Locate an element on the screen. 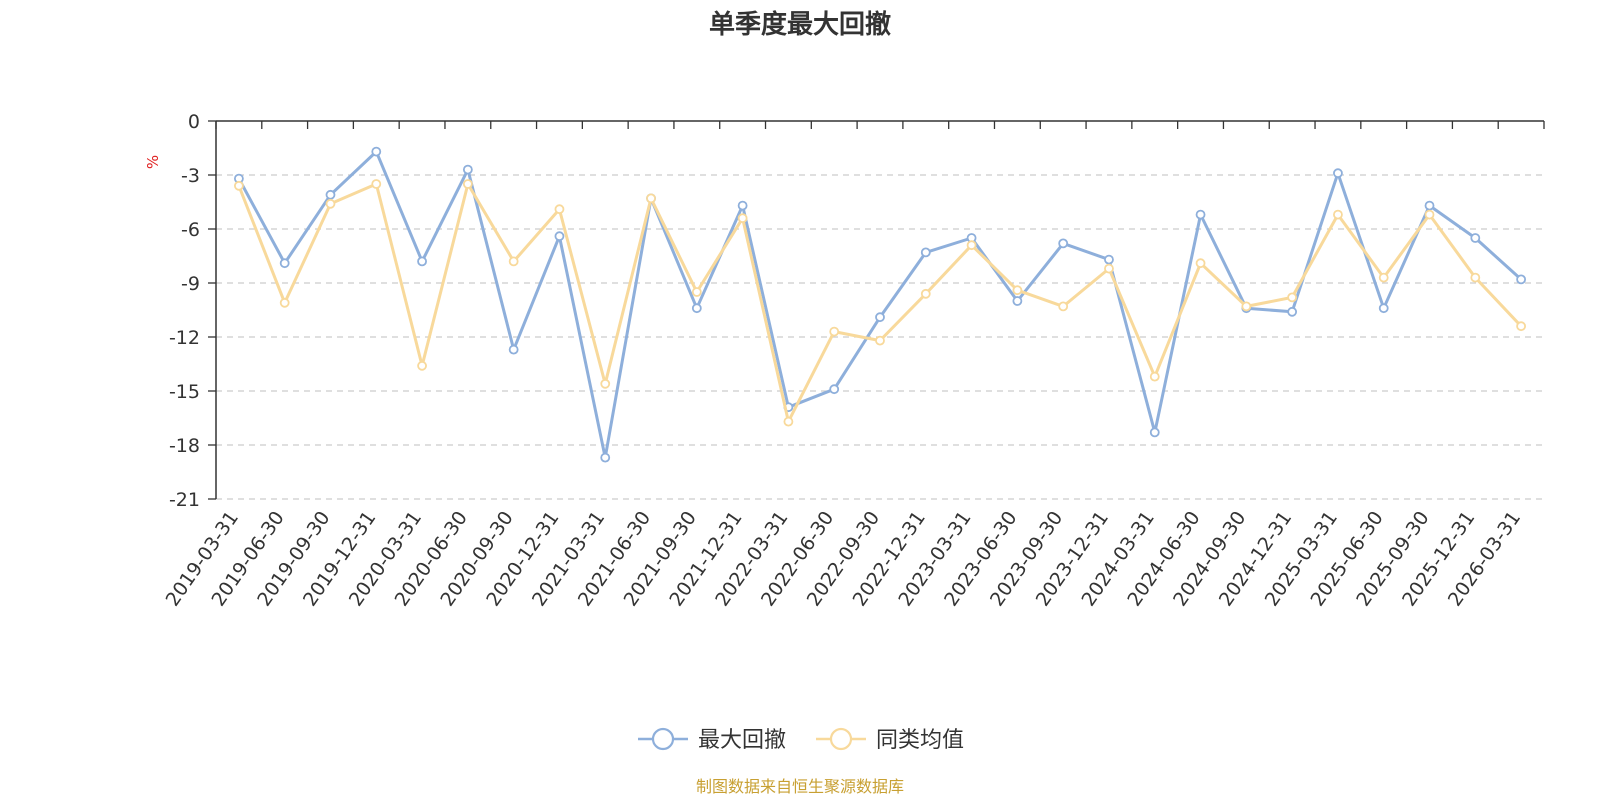  legend-label: 同类均值 is located at coordinates (920, 740).